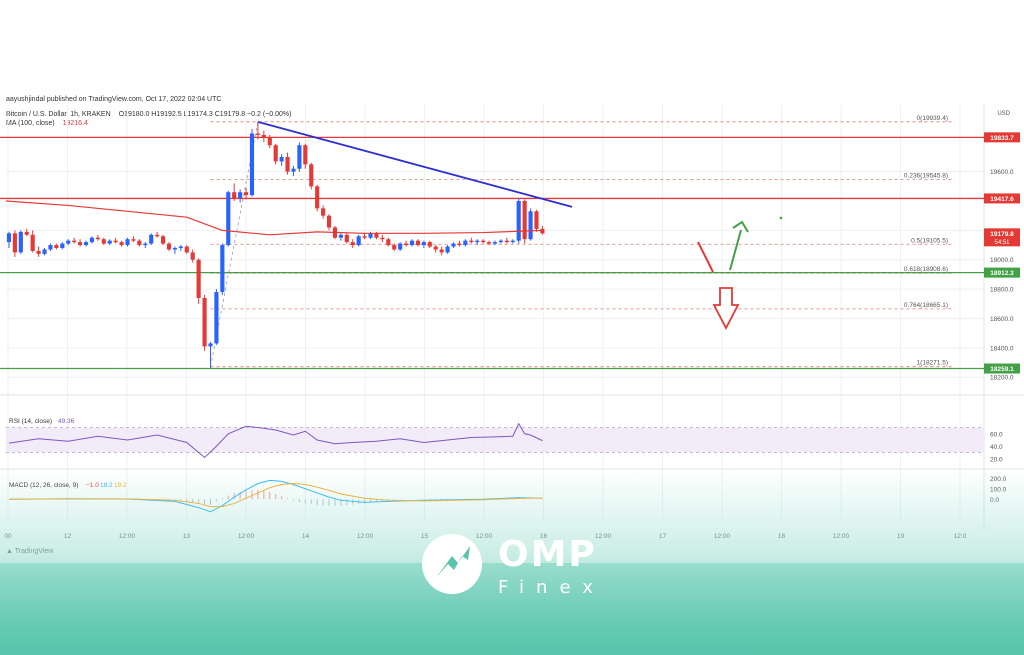  What do you see at coordinates (1003, 114) in the screenshot?
I see `currency-label: USD` at bounding box center [1003, 114].